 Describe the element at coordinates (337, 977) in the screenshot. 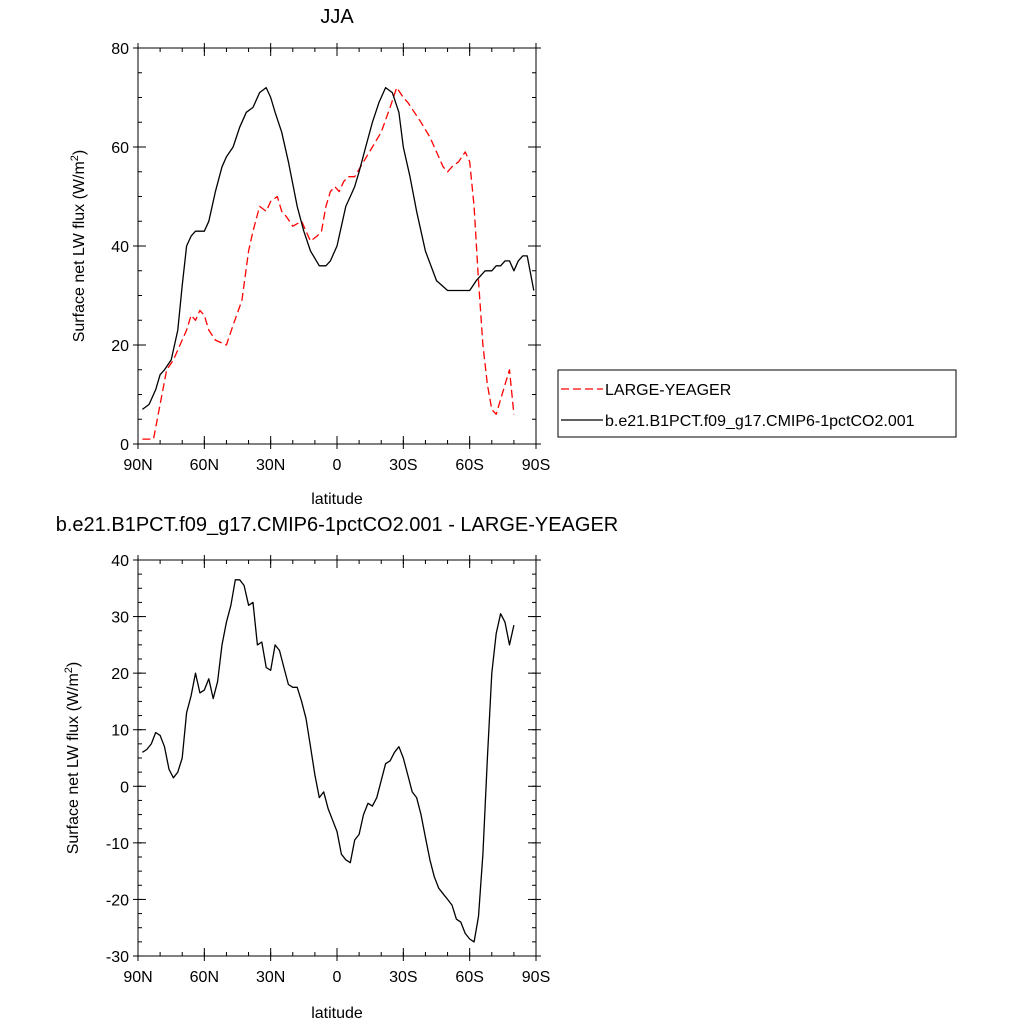

I see `bottom-x-tick-label: 0` at that location.